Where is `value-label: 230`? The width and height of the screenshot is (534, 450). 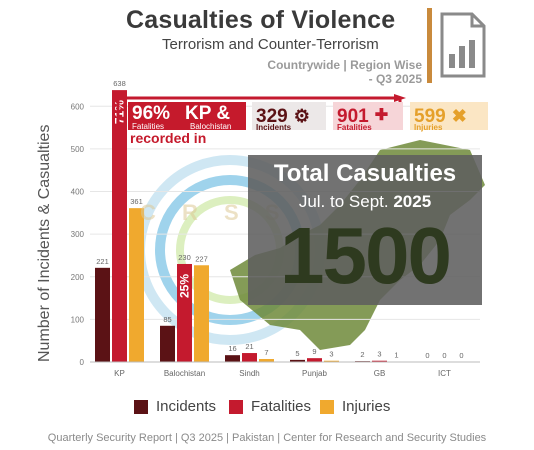
value-label: 230 is located at coordinates (184, 257).